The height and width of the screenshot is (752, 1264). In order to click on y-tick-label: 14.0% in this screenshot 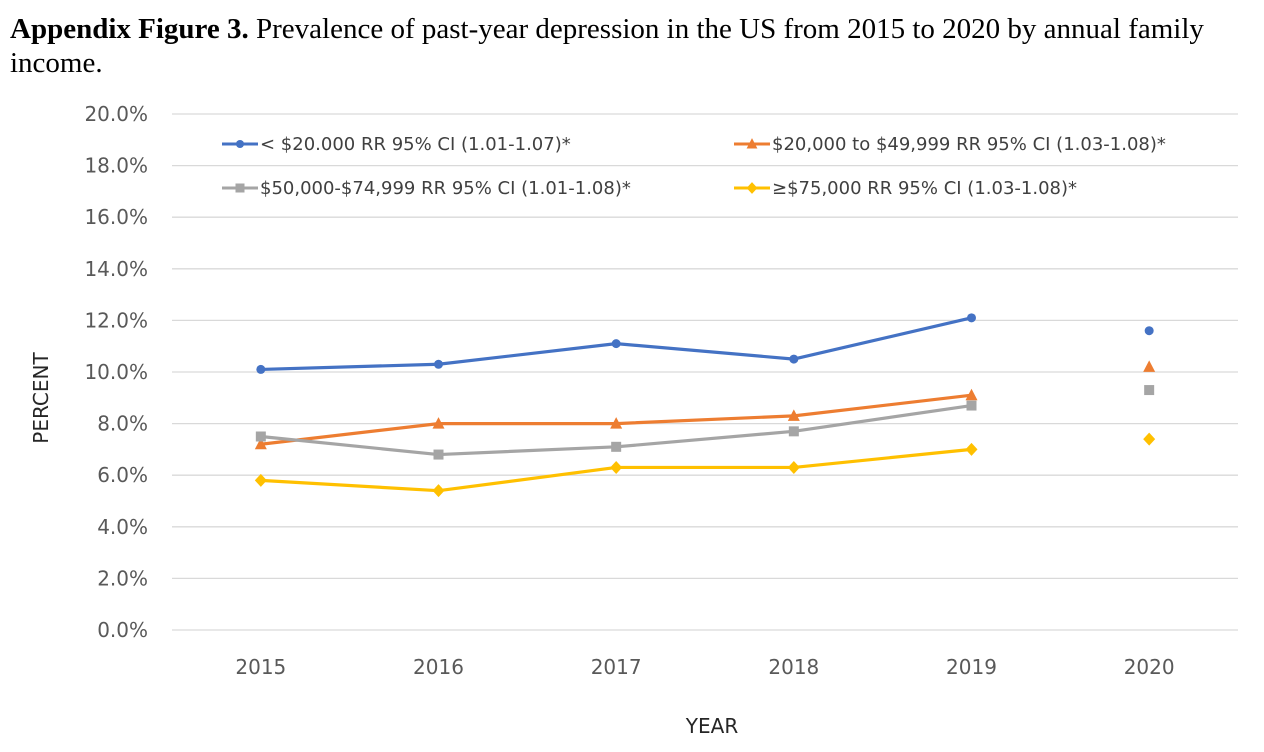, I will do `click(116, 269)`.